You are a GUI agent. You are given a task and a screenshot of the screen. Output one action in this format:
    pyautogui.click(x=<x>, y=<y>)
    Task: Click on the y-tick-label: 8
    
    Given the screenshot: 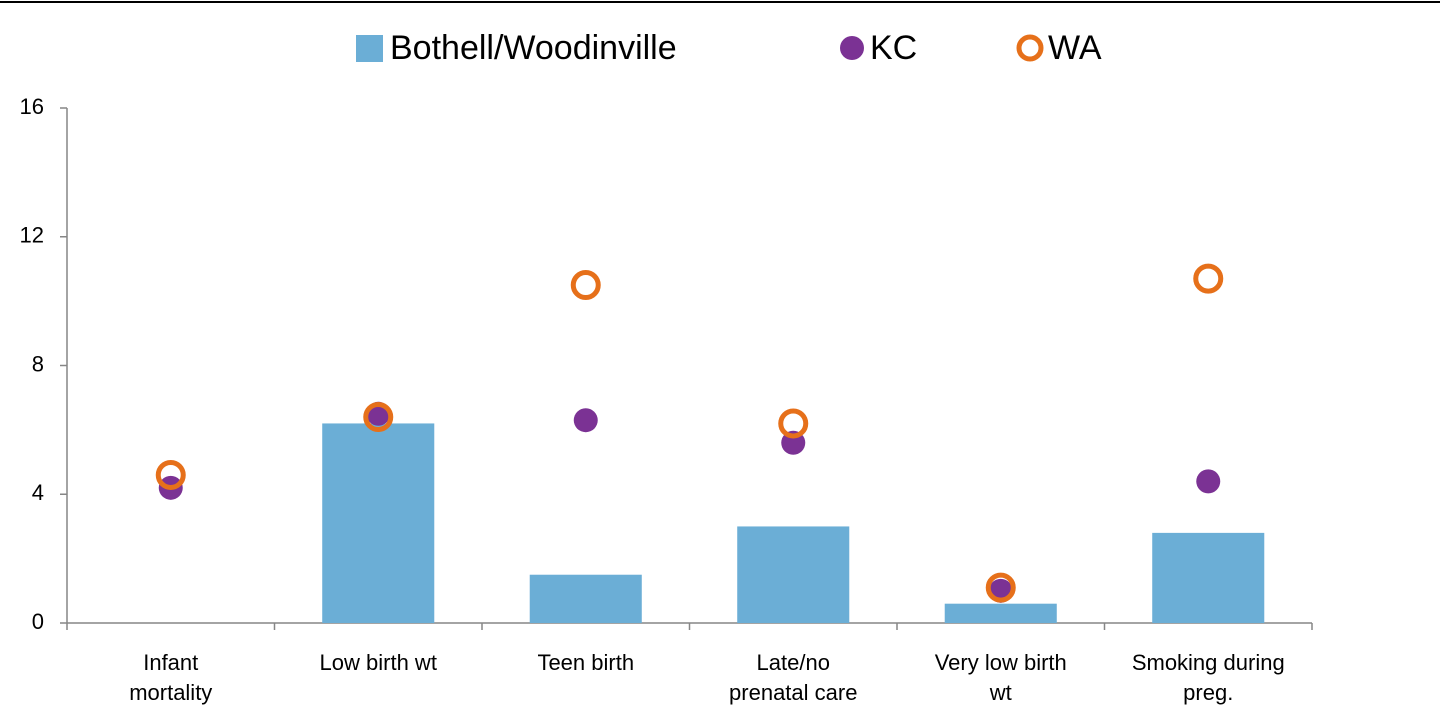 What is the action you would take?
    pyautogui.click(x=38, y=363)
    